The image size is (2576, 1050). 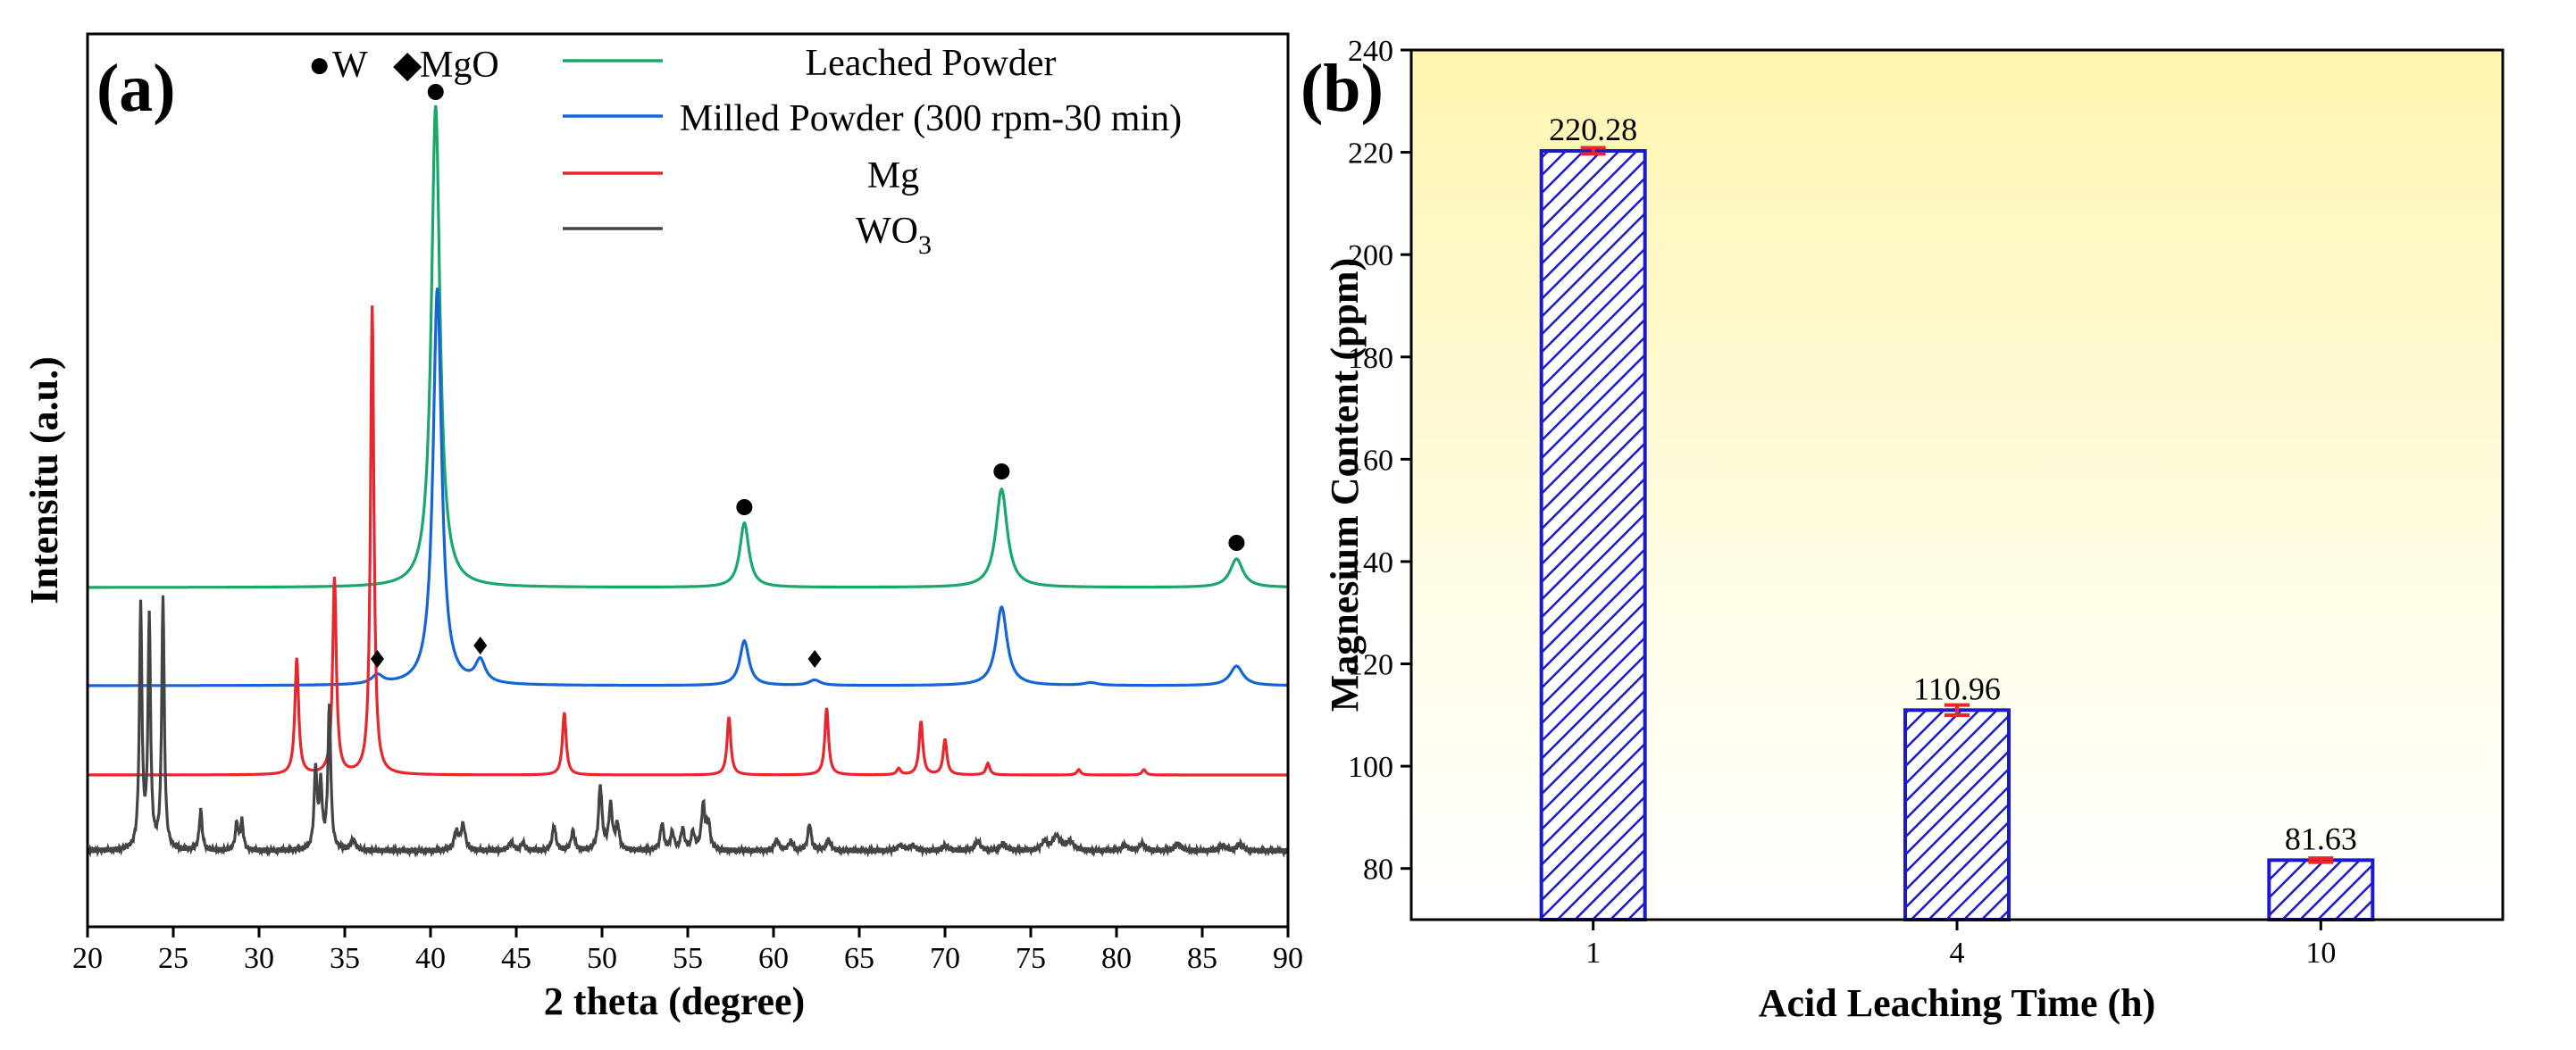 I want to click on y-tick-label: 180, so click(x=1371, y=359).